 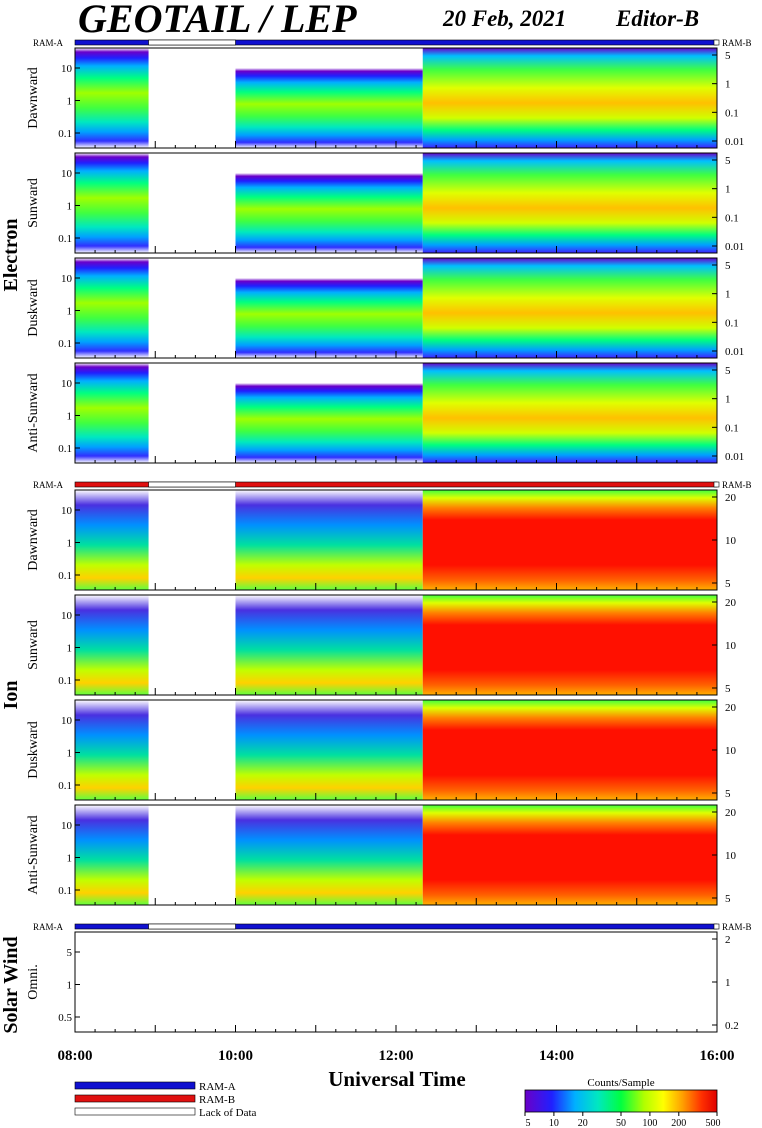 I want to click on x-tick-label: 12:00, so click(x=396, y=1056).